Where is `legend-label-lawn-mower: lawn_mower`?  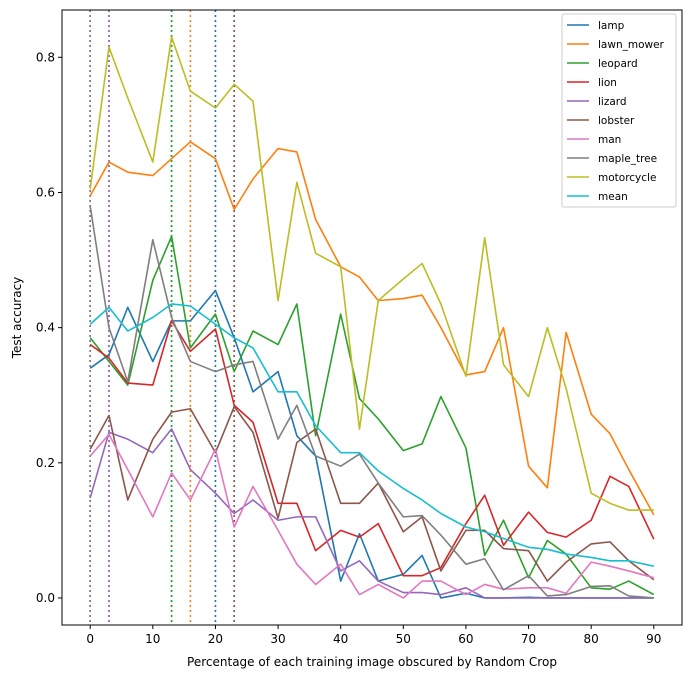
legend-label-lawn-mower: lawn_mower is located at coordinates (631, 45).